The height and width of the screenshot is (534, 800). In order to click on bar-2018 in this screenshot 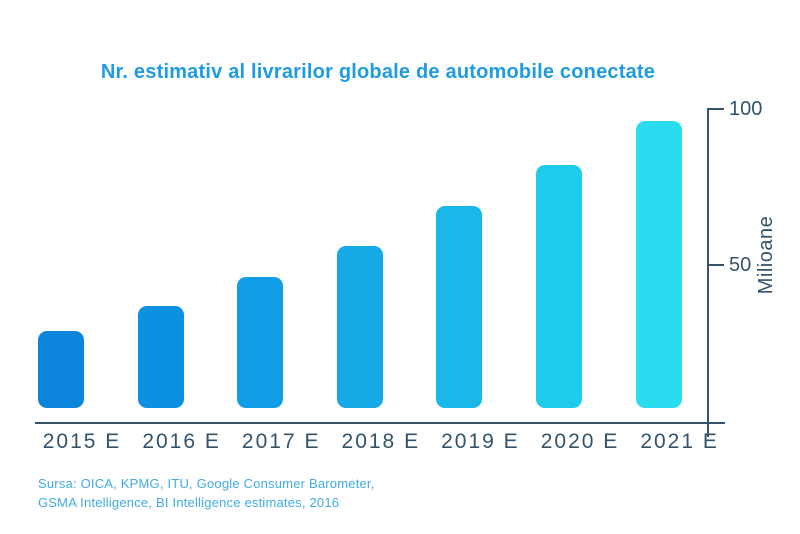, I will do `click(359, 327)`.